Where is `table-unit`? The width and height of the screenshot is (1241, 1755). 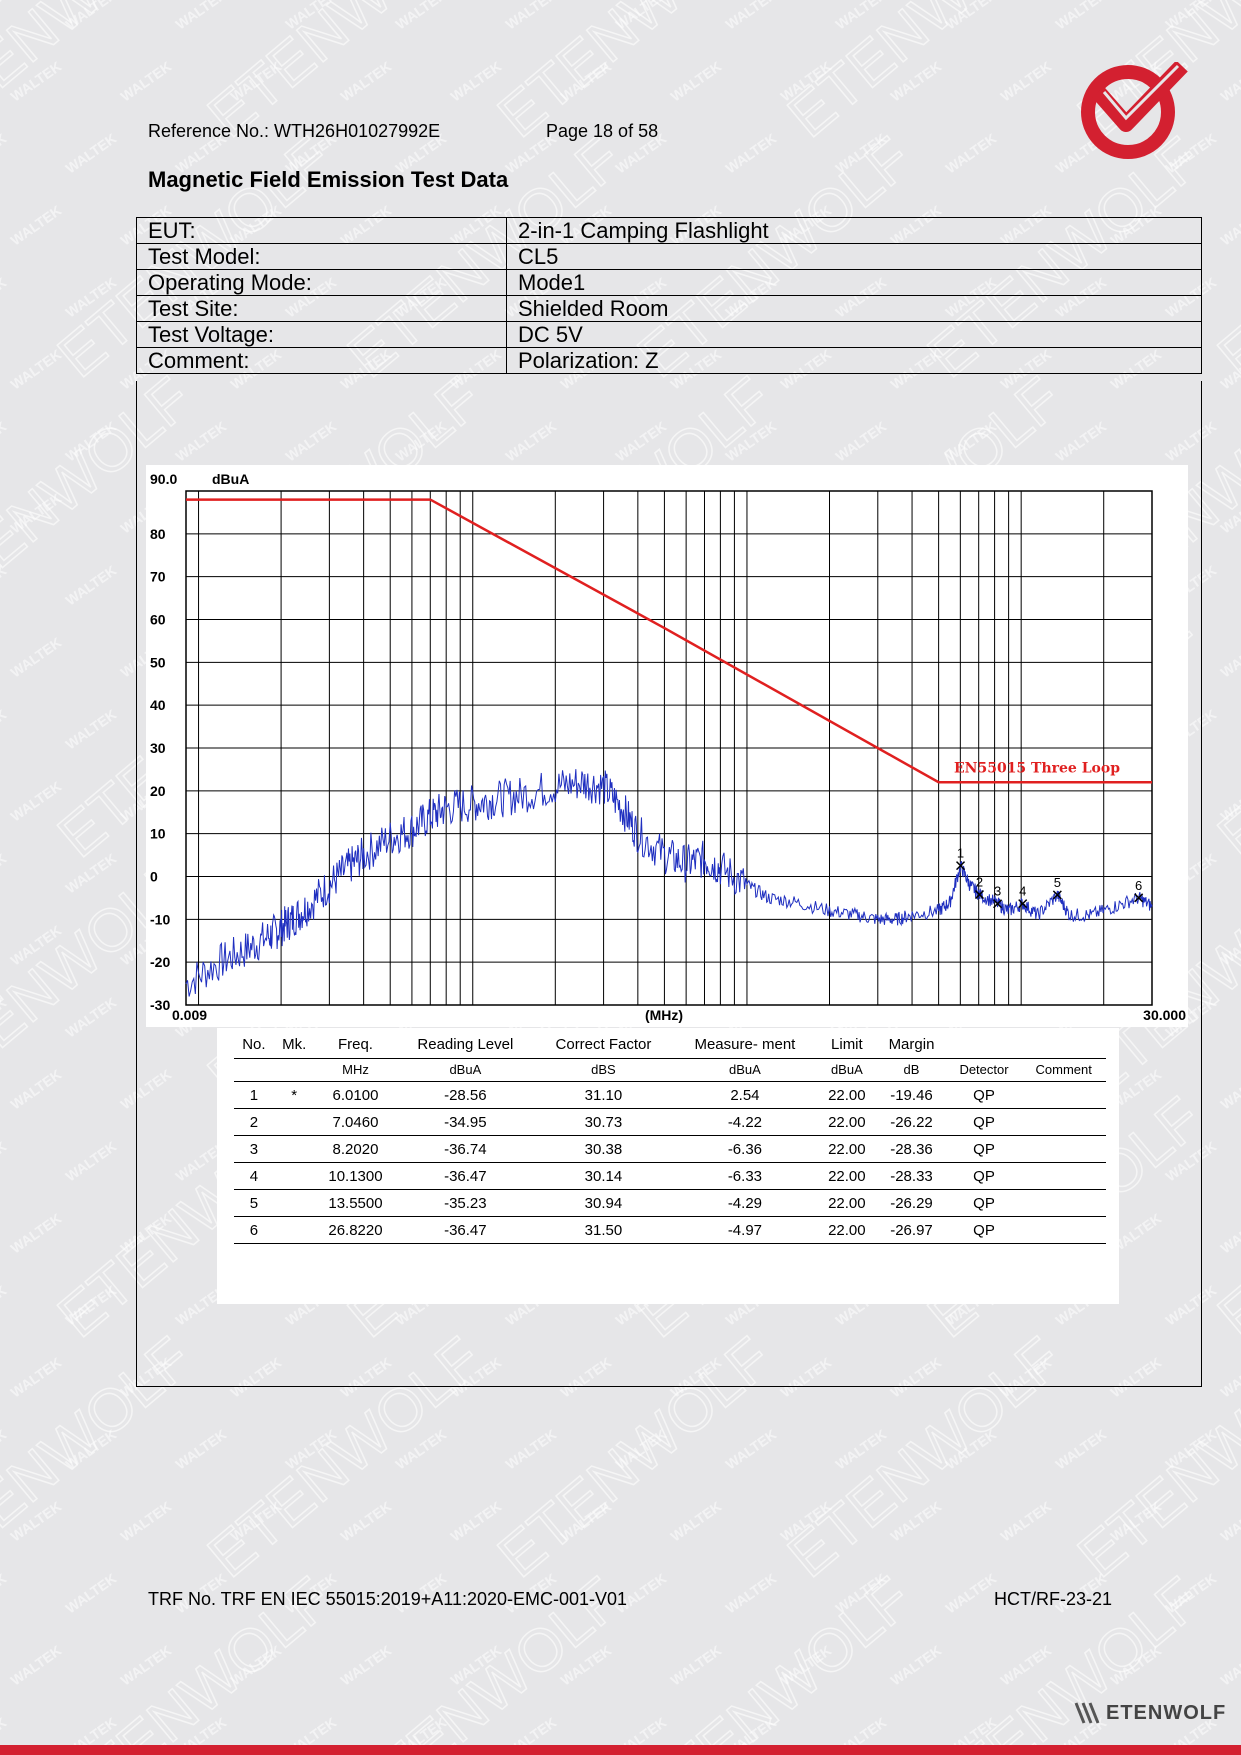 table-unit is located at coordinates (254, 1070).